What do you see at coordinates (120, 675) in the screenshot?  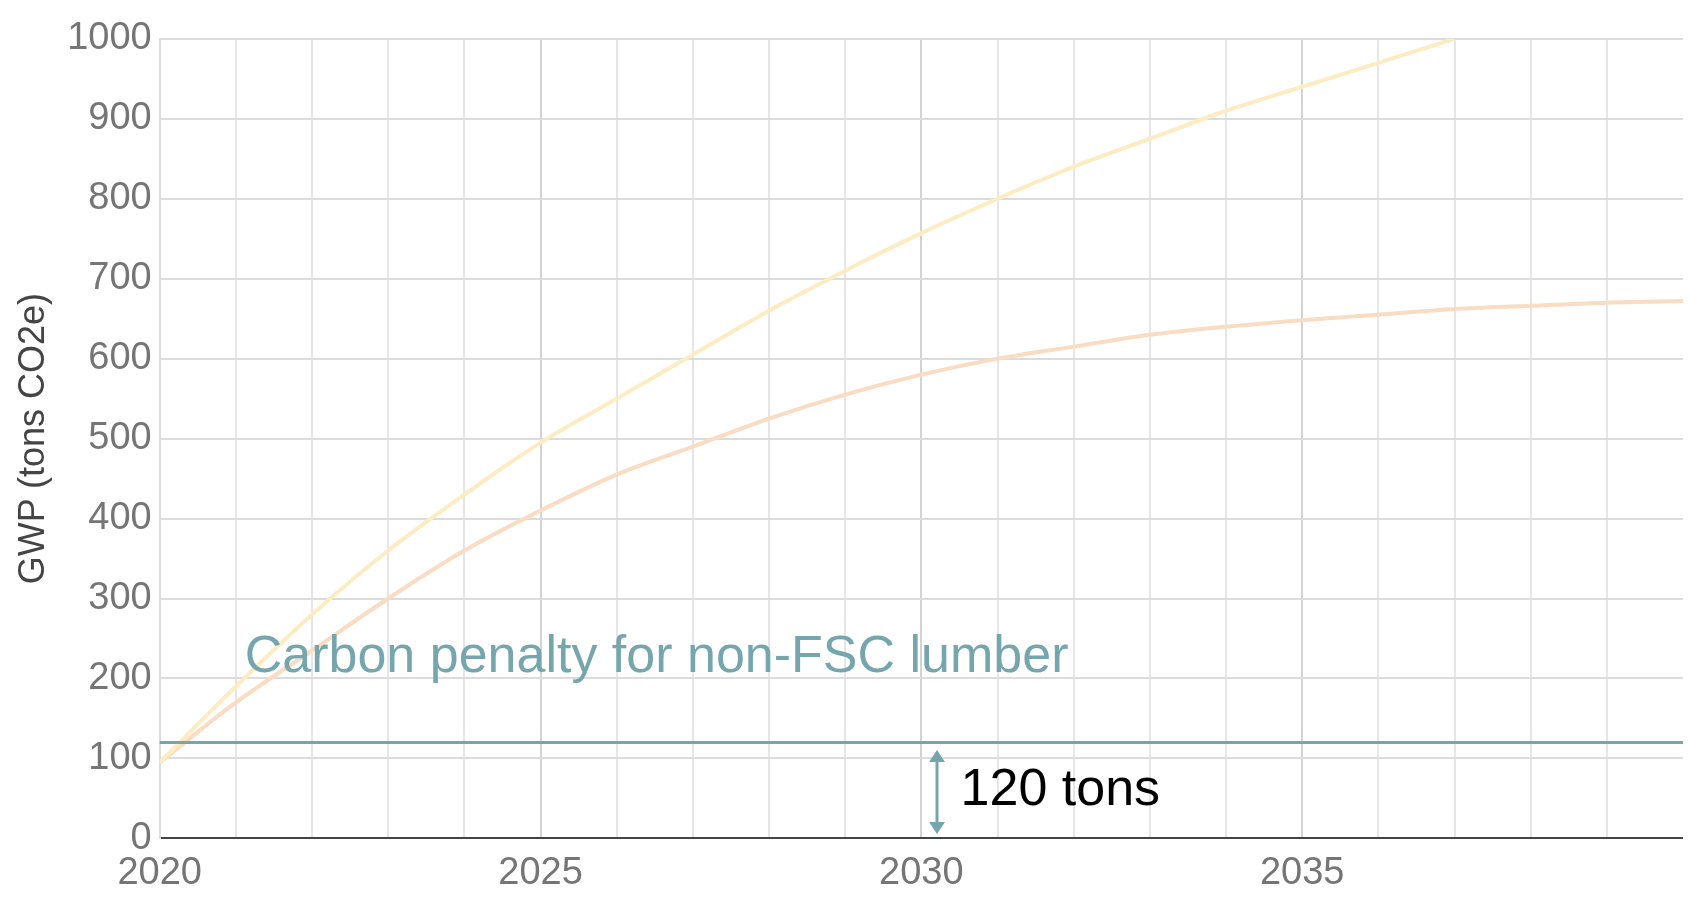 I see `y-tick-label: 200` at bounding box center [120, 675].